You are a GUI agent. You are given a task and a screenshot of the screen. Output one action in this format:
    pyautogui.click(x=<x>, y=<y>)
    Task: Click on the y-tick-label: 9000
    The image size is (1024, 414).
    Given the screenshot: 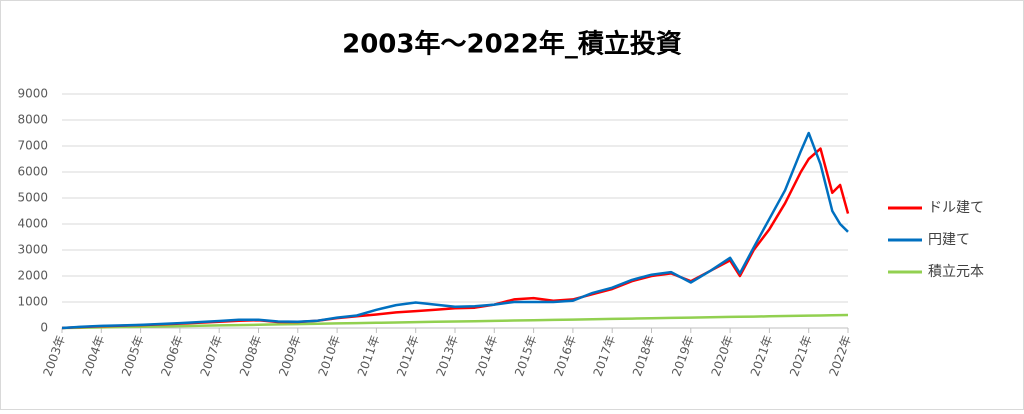 What is the action you would take?
    pyautogui.click(x=32, y=94)
    